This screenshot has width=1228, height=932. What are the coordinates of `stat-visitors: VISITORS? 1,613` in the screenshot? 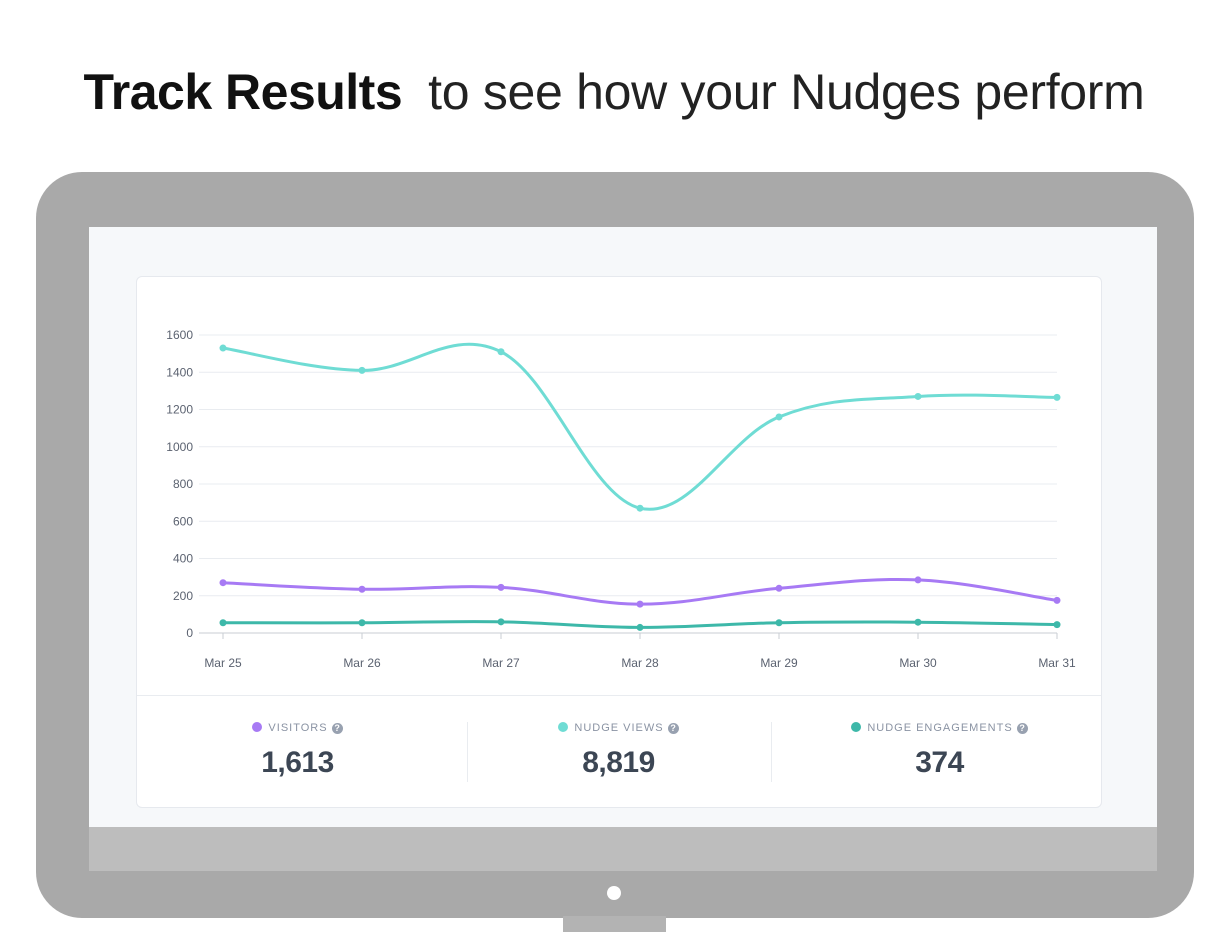 It's located at (297, 752).